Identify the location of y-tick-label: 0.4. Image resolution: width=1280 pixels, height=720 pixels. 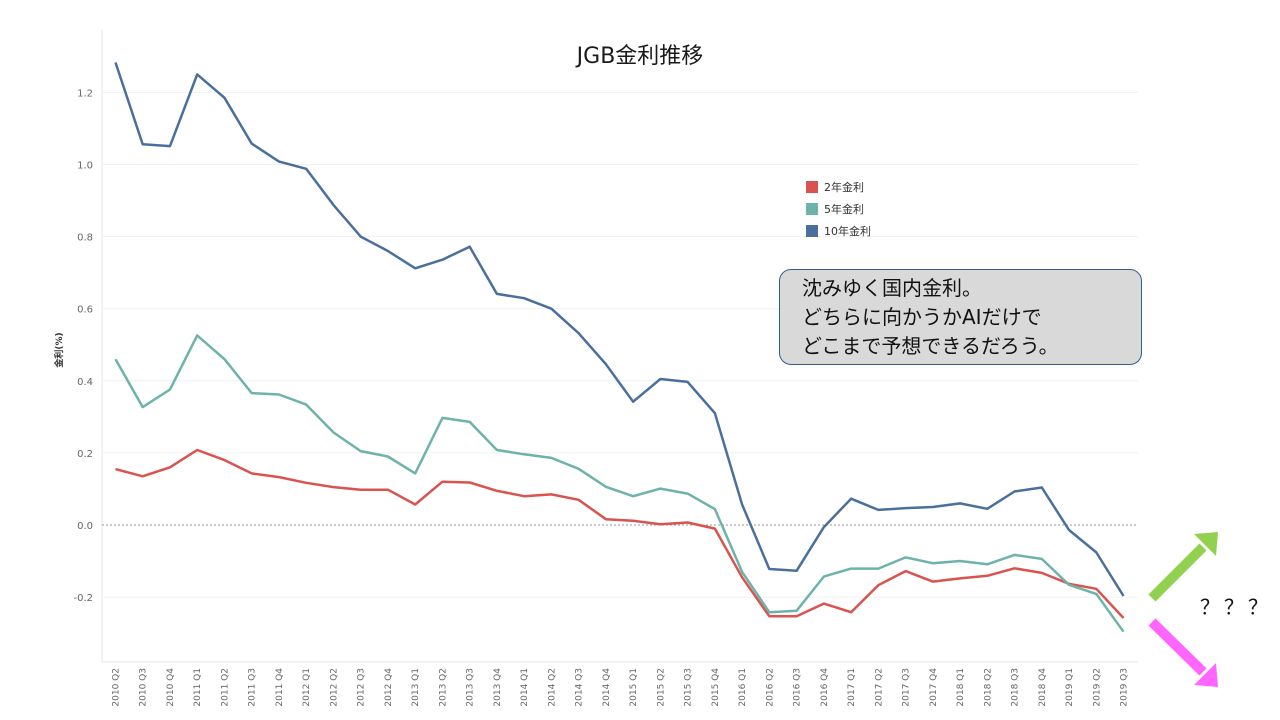
(85, 382).